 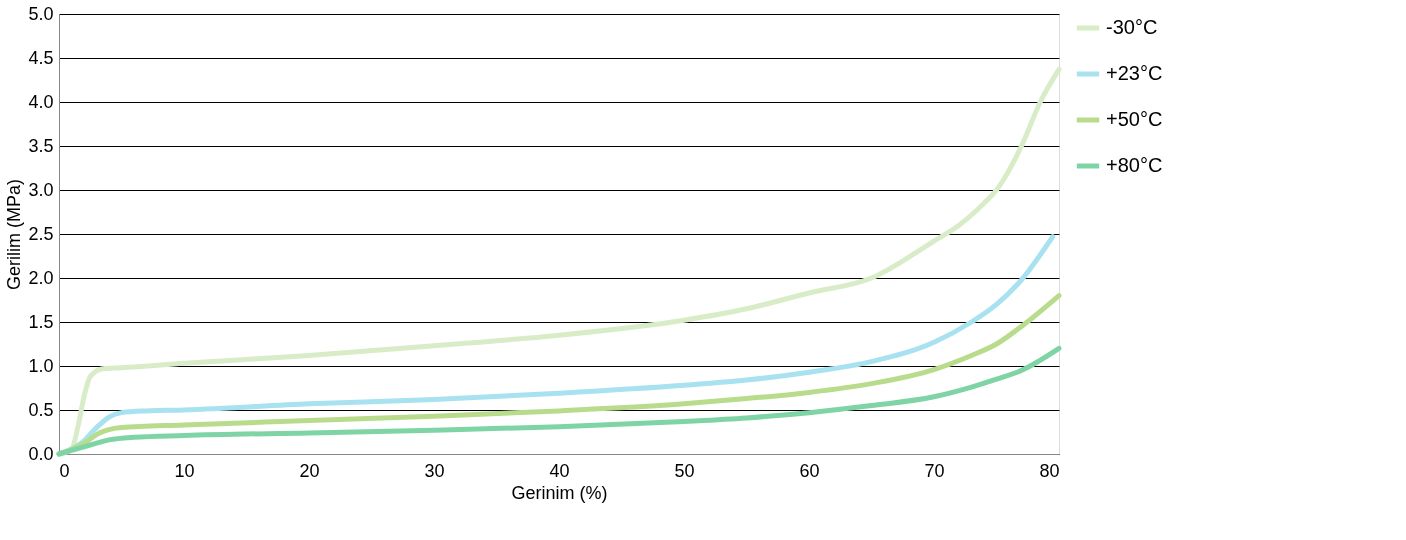 What do you see at coordinates (1134, 73) in the screenshot?
I see `legend-label: +23°C` at bounding box center [1134, 73].